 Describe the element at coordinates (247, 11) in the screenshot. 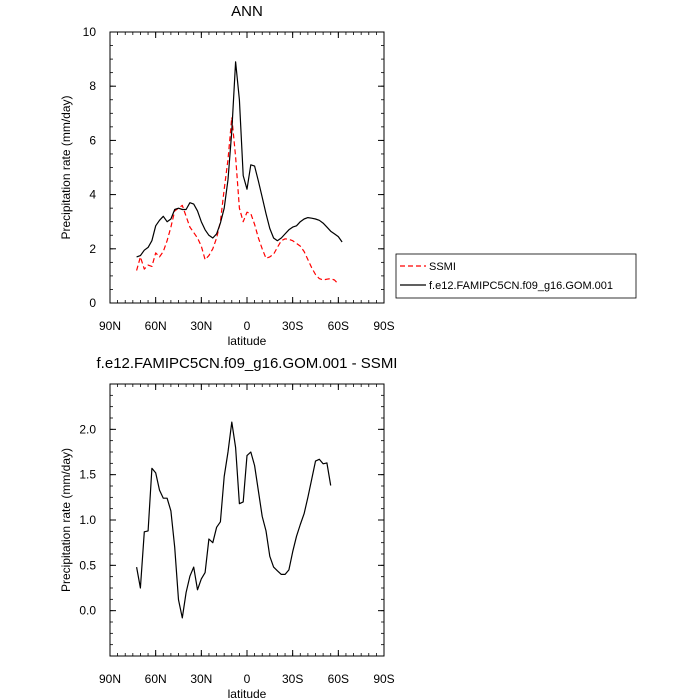

I see `chart-title: ANN` at that location.